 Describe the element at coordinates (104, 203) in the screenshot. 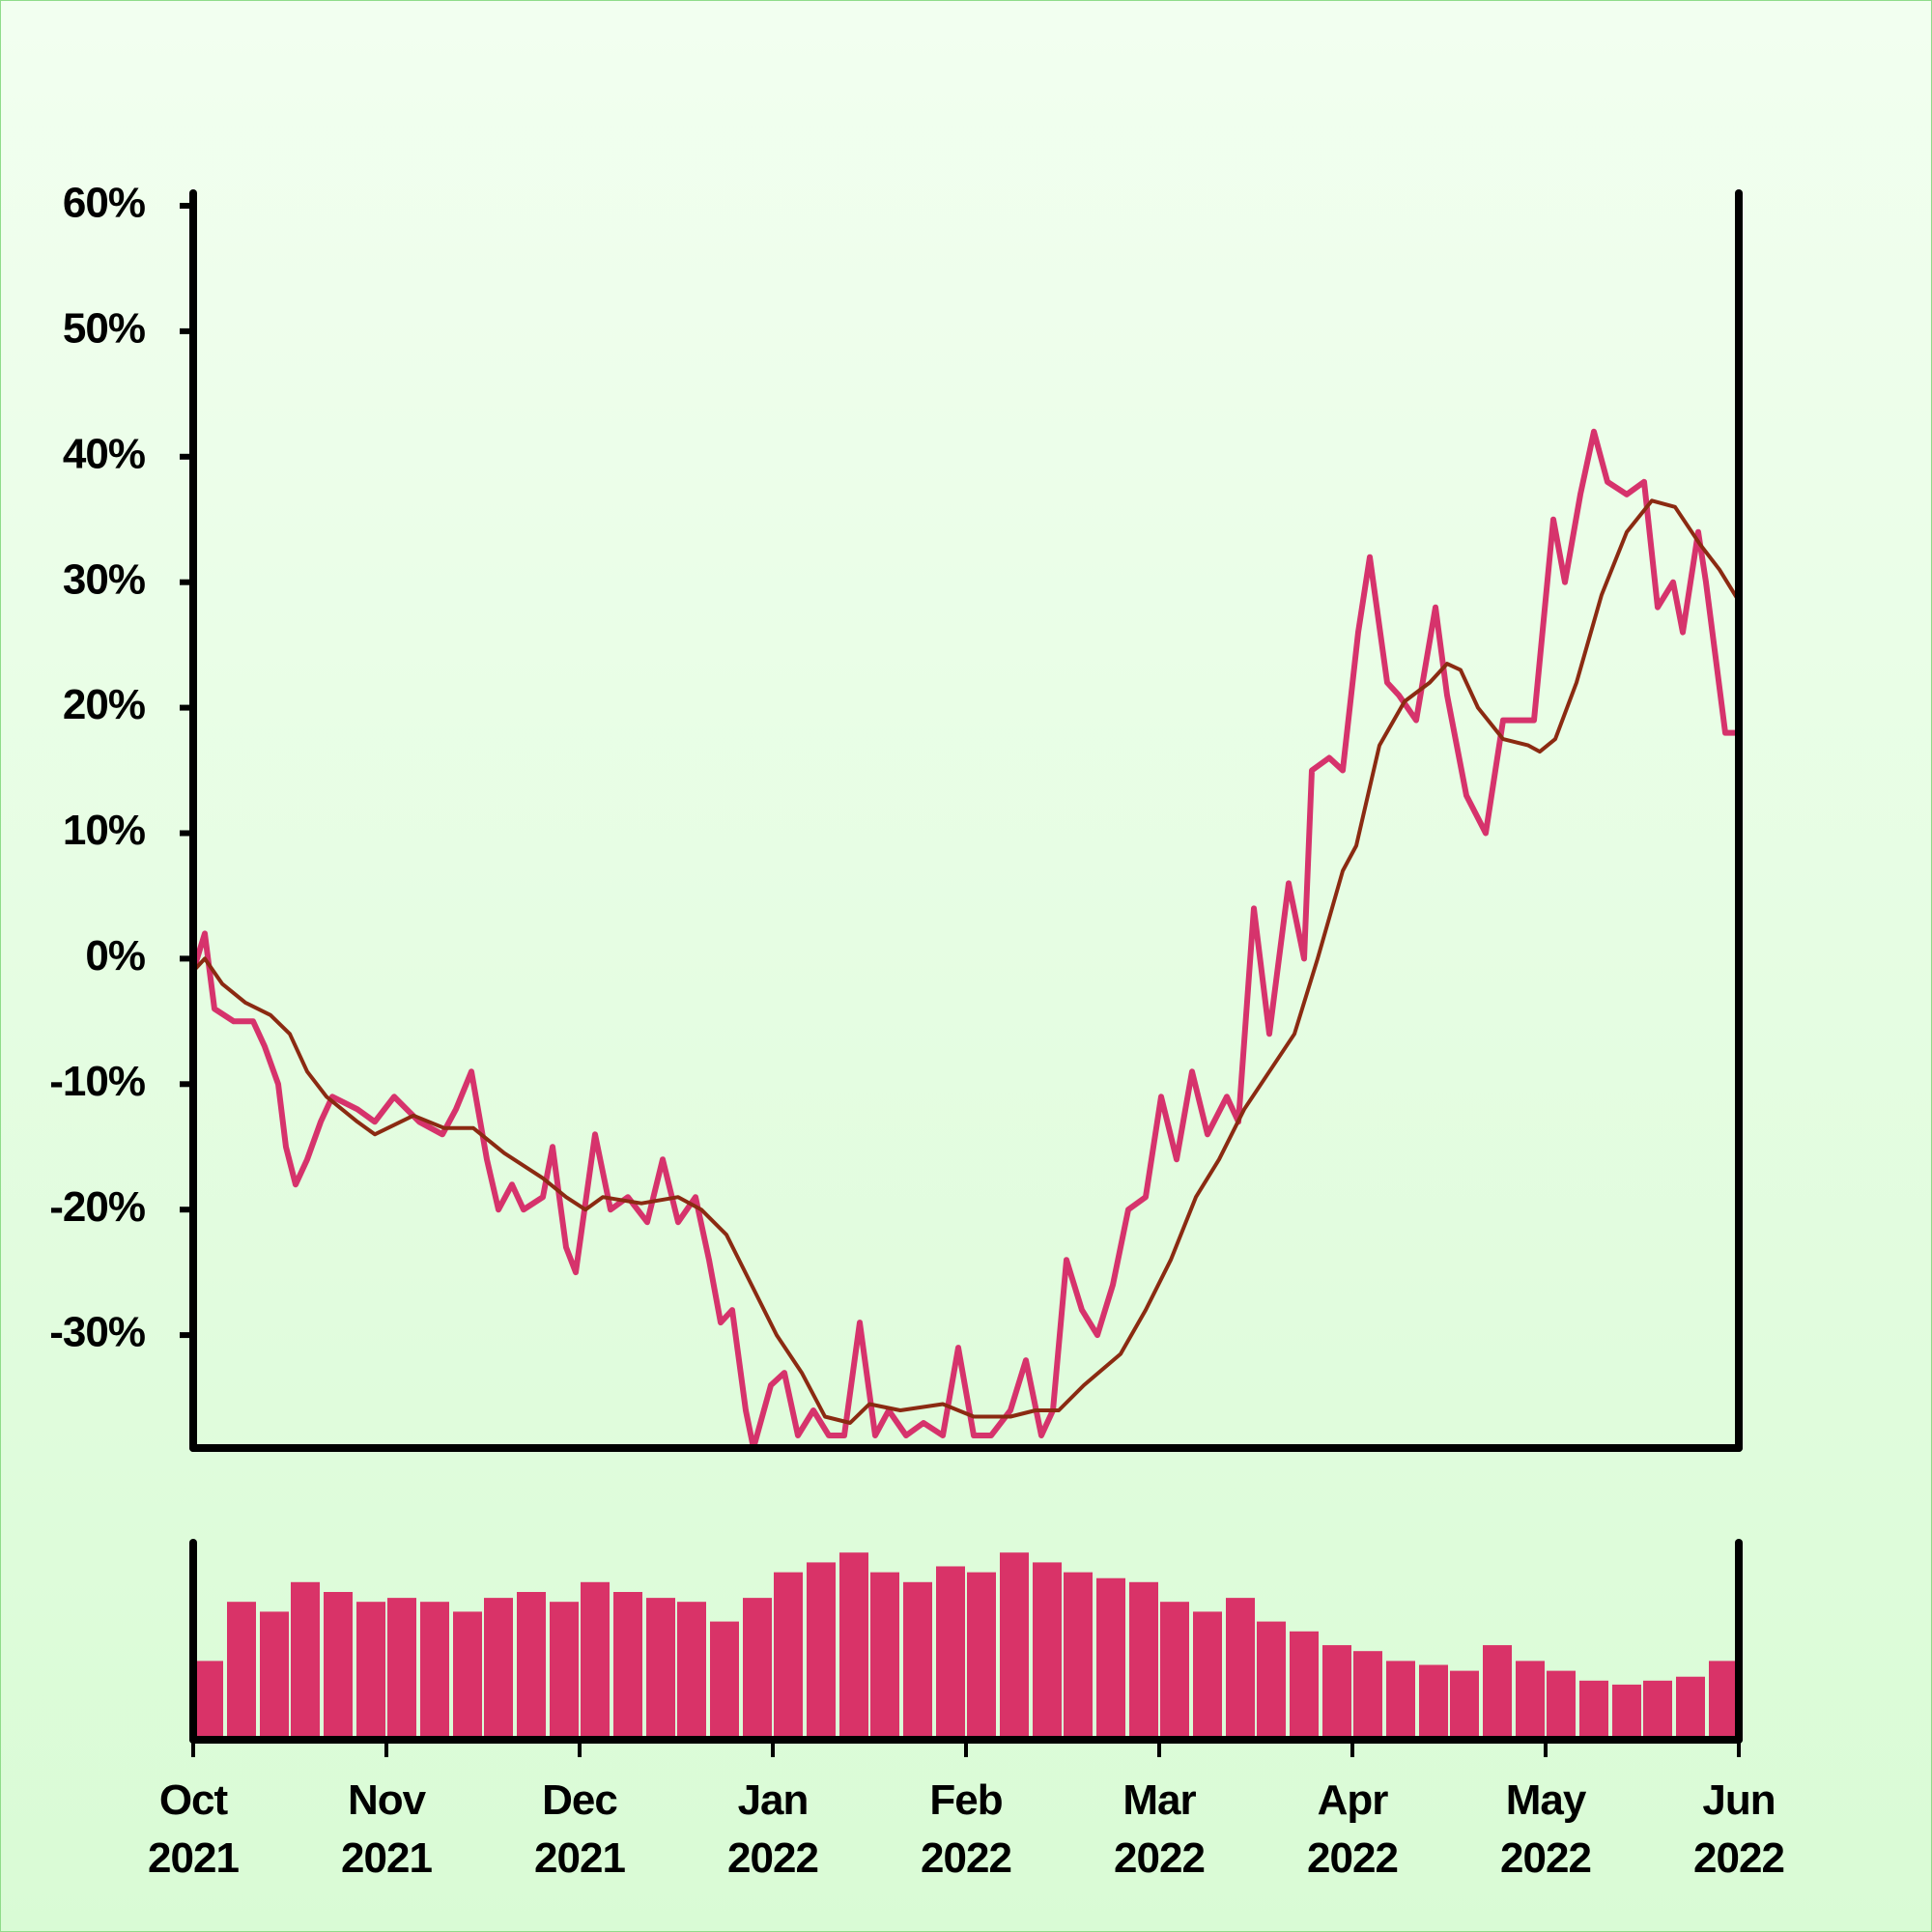

I see `y-tick-label: 60%` at that location.